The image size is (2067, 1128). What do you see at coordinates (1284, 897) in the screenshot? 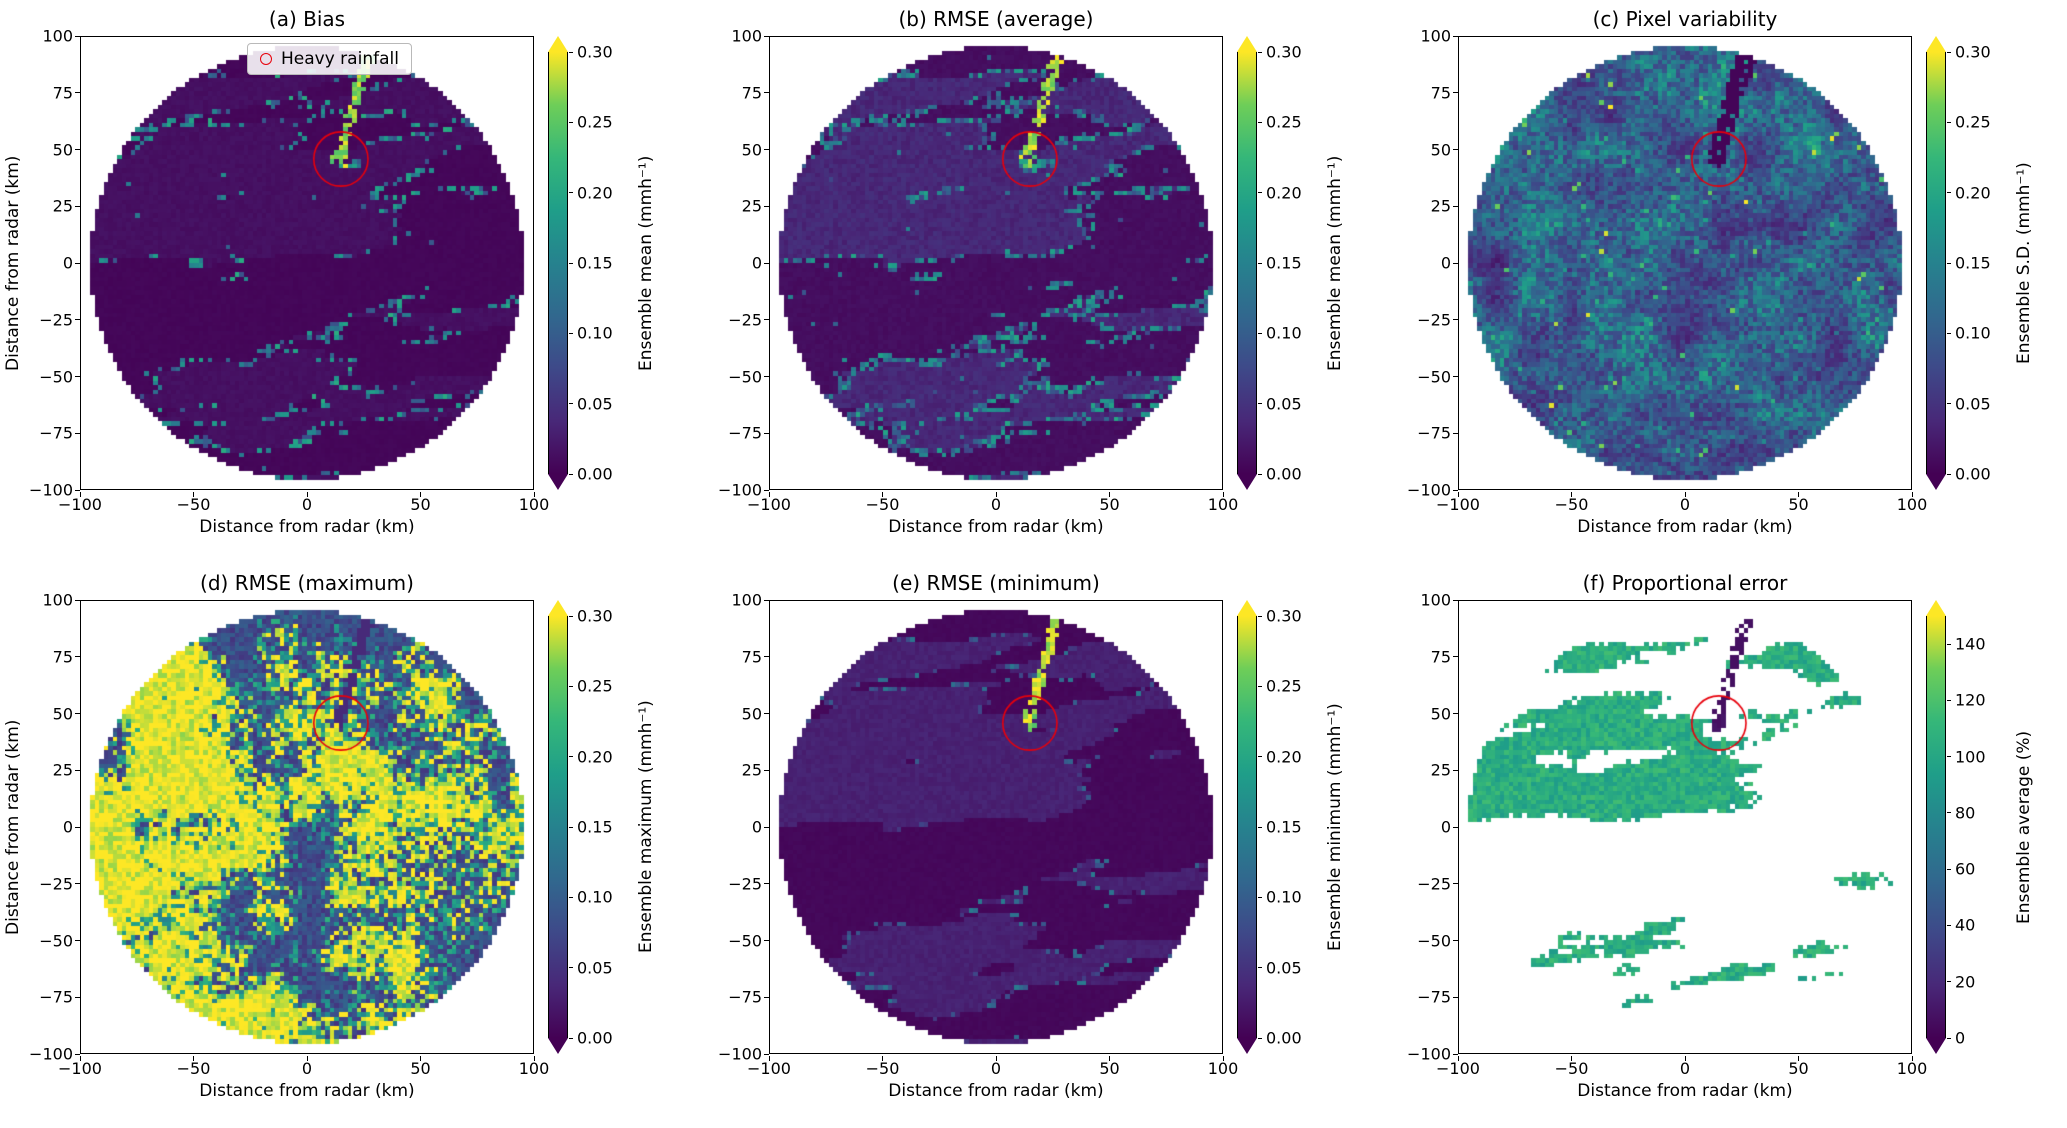
I see `colorbar-tick-label: 0.10` at bounding box center [1284, 897].